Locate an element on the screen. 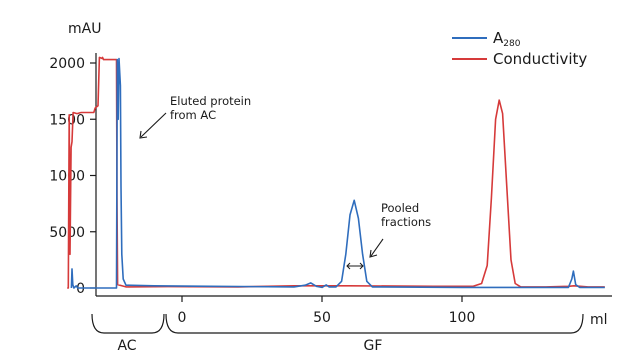 This screenshot has height=355, width=621. y-tick-label-0: 0 is located at coordinates (80, 289).